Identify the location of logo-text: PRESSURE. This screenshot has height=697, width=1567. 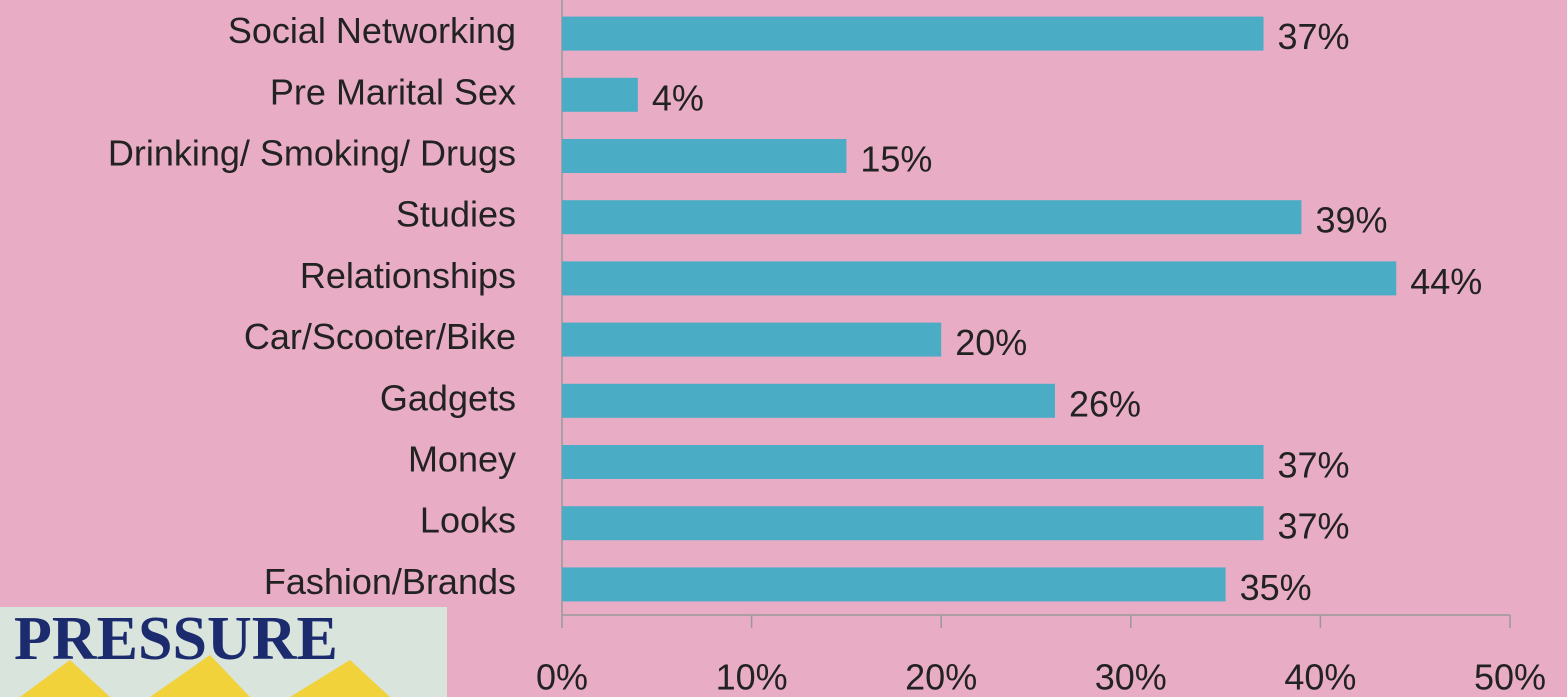
(176, 639).